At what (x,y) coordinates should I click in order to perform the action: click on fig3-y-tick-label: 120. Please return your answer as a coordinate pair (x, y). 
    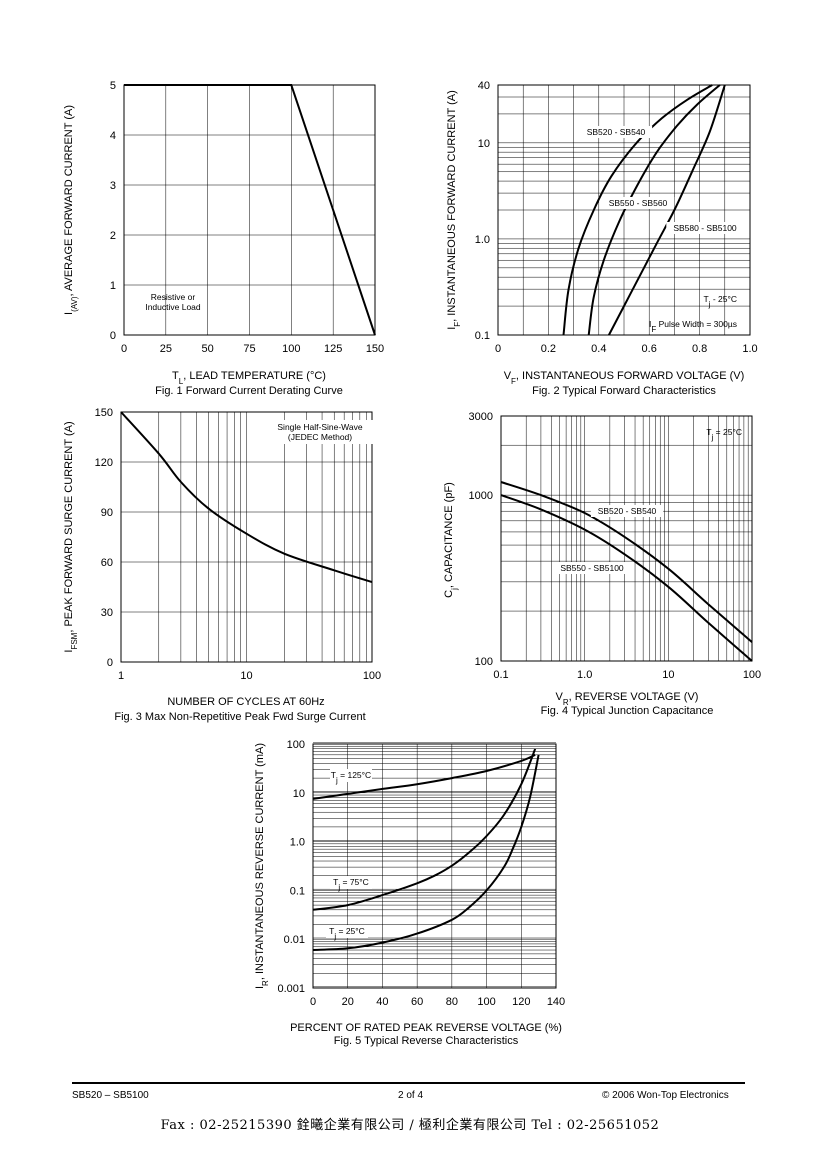
    Looking at the image, I should click on (104, 463).